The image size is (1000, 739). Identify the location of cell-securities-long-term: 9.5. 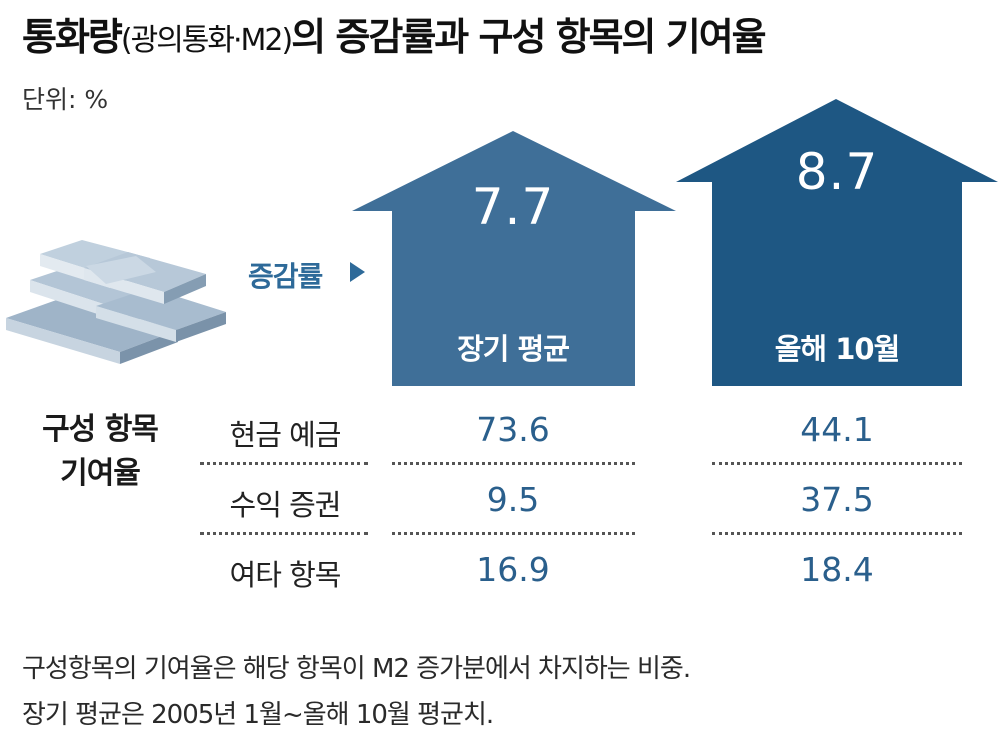
(513, 499).